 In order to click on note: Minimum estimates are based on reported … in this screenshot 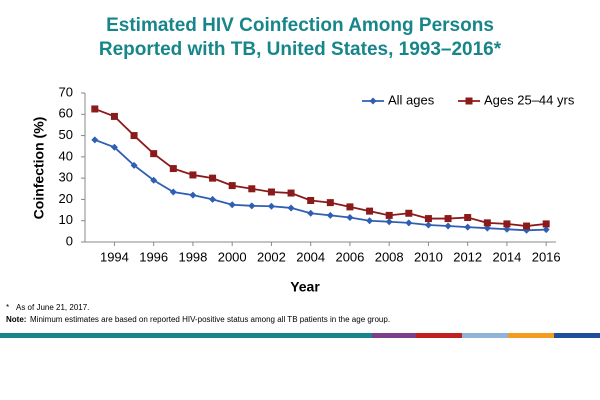, I will do `click(210, 319)`.